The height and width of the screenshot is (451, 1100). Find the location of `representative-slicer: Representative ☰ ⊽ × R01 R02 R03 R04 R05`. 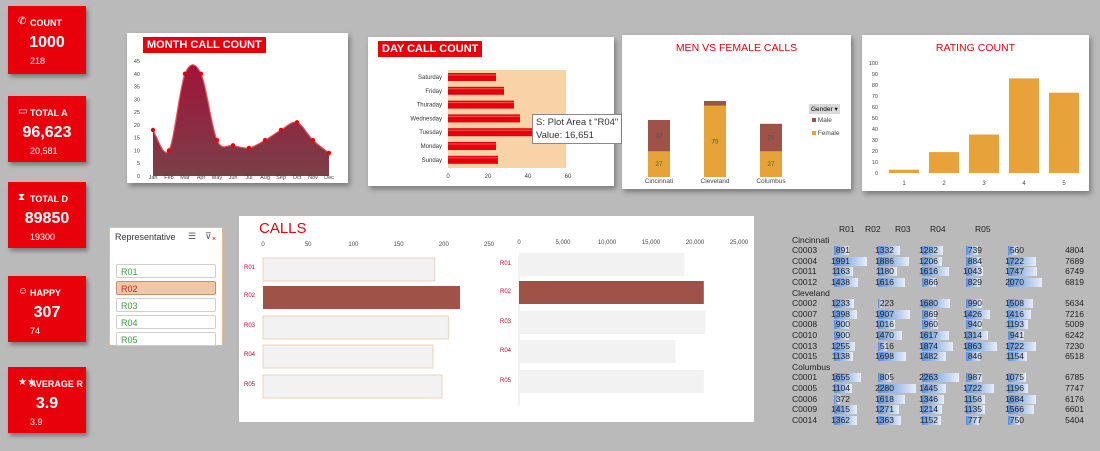

representative-slicer: Representative ☰ ⊽ × R01 R02 R03 R04 R05 is located at coordinates (166, 286).